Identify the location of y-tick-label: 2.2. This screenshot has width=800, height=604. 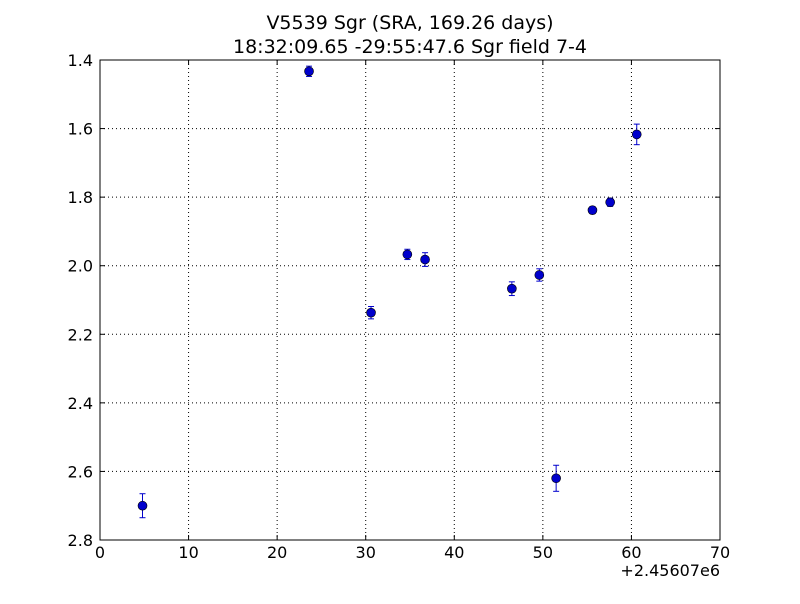
(80, 334).